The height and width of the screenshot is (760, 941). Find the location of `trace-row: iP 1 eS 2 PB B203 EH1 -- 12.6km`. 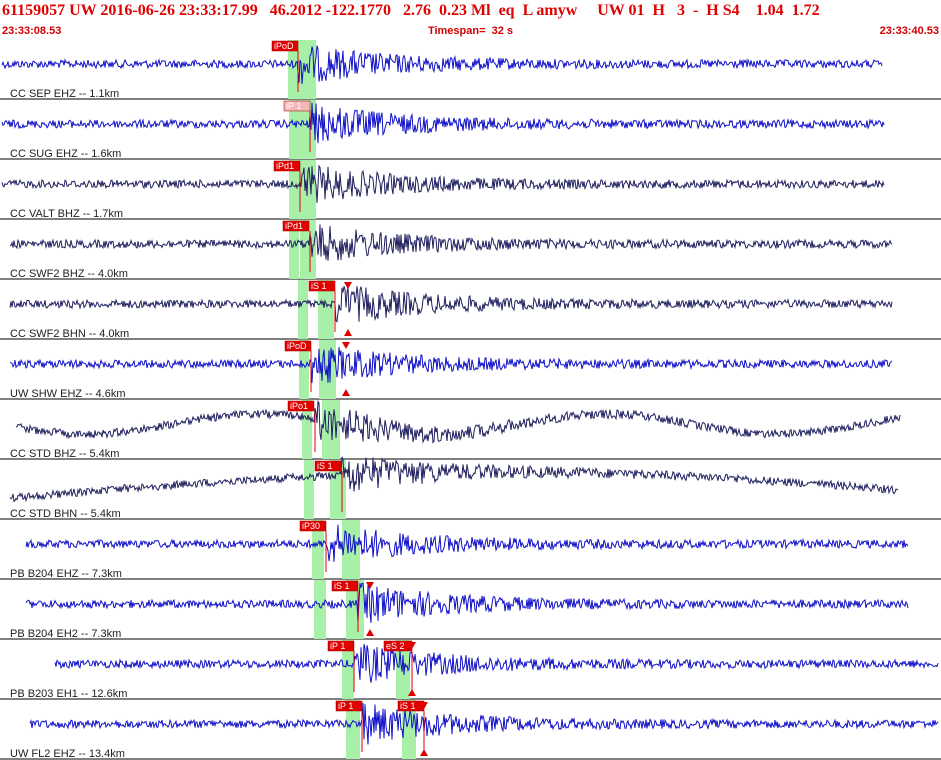

trace-row: iP 1 eS 2 PB B203 EH1 -- 12.6km is located at coordinates (470, 670).